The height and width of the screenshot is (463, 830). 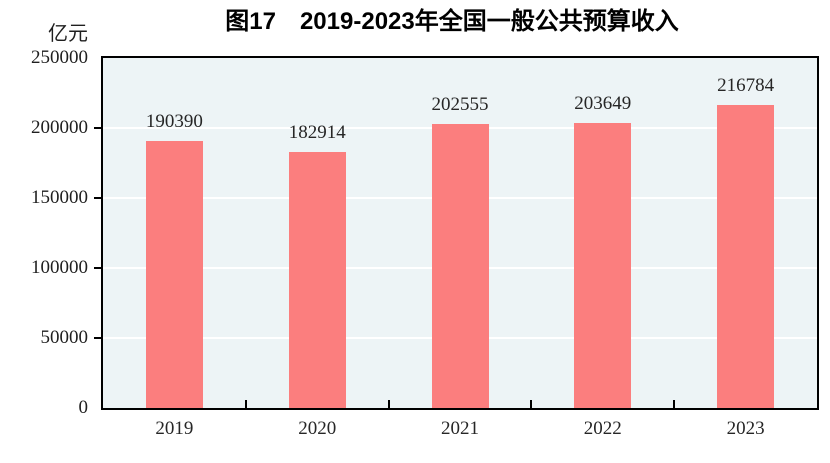 I want to click on y-tick-label: 200000, so click(x=59, y=127).